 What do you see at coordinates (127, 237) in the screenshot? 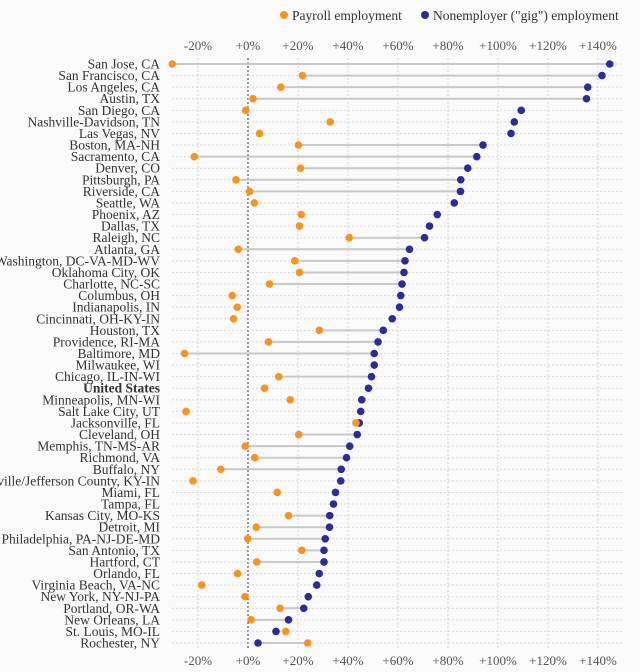
I see `row-label: Raleigh, NC` at bounding box center [127, 237].